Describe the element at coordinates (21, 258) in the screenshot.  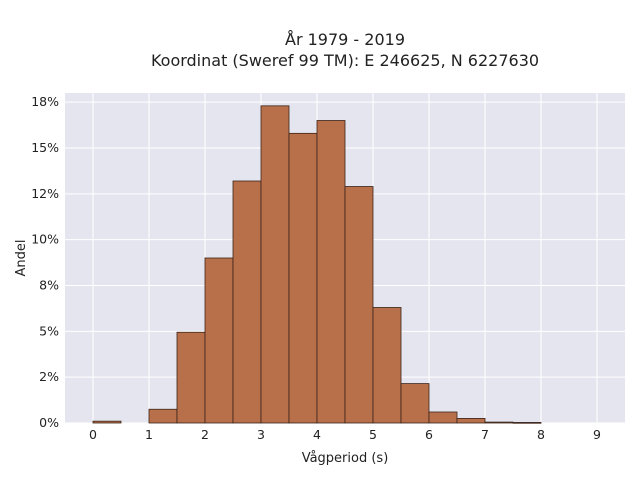
I see `y-axis-label: Andel` at that location.